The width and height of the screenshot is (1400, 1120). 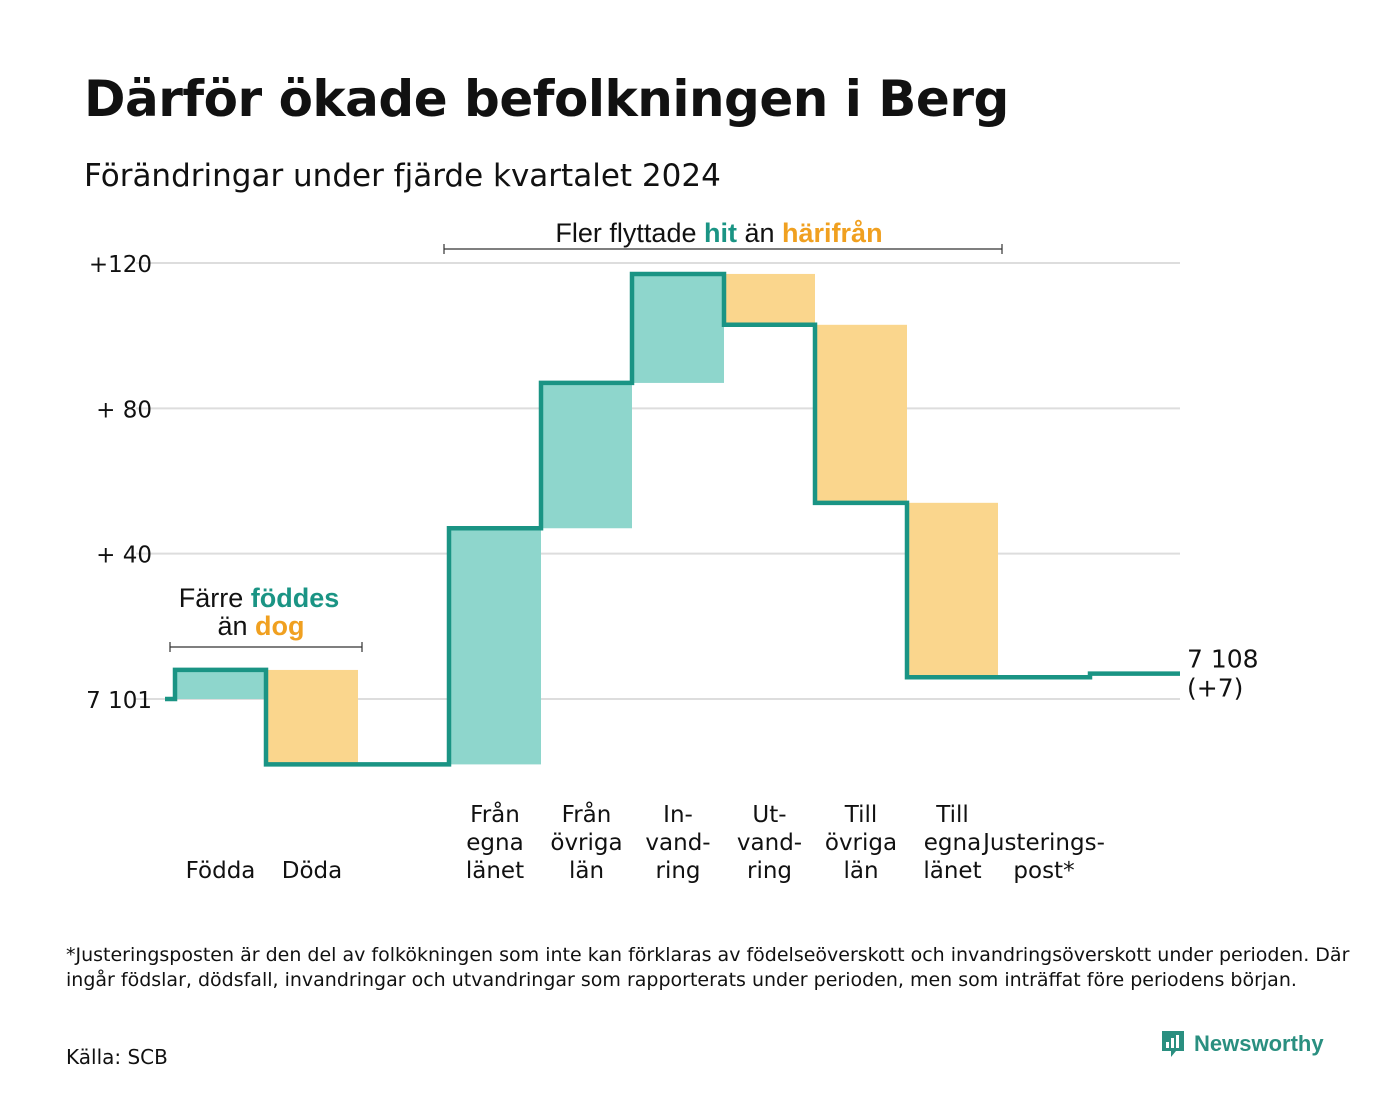 I want to click on end-change-label: (+7), so click(x=1215, y=688).